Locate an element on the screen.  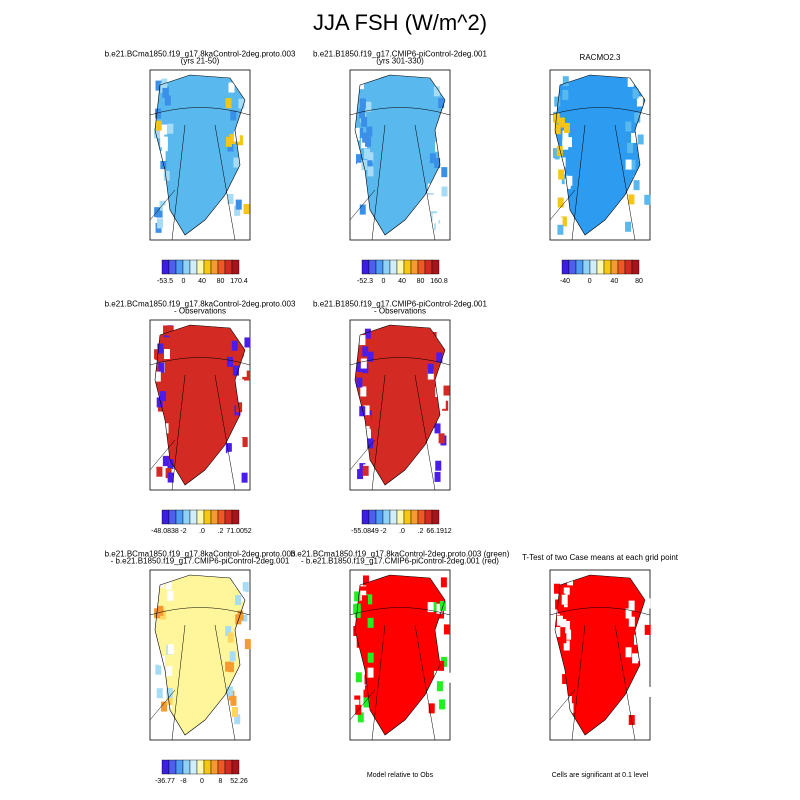
panel-title: (yrs 21-50) is located at coordinates (200, 61).